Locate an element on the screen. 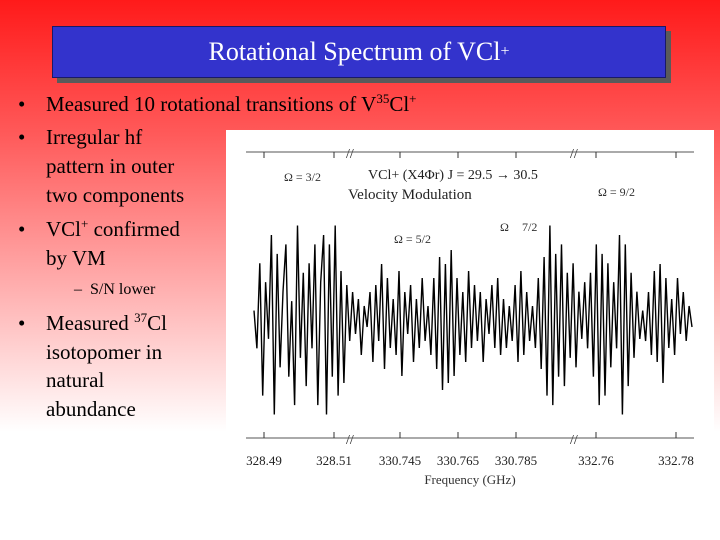  bullet-4-line-3: natural is located at coordinates (75, 380).